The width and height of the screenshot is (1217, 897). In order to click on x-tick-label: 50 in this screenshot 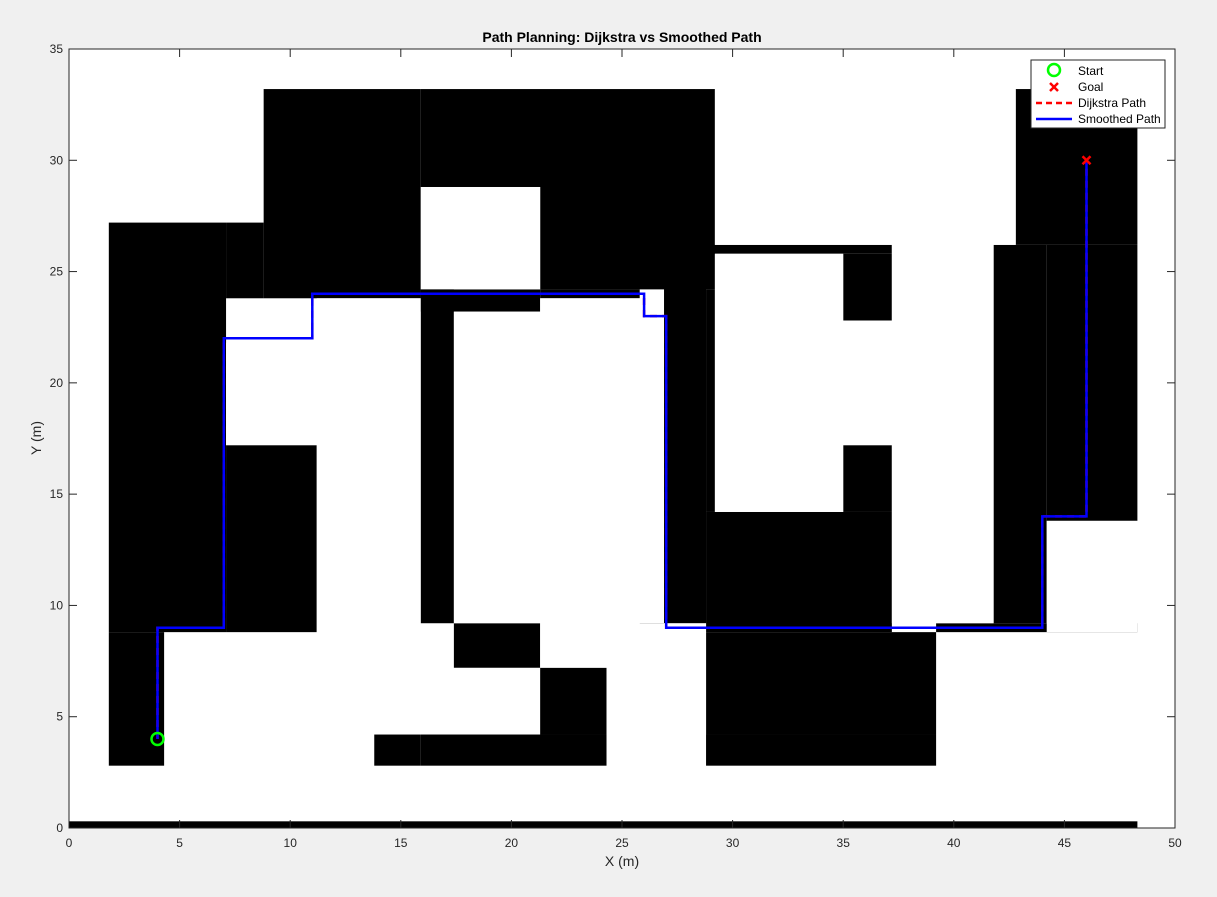, I will do `click(1175, 843)`.